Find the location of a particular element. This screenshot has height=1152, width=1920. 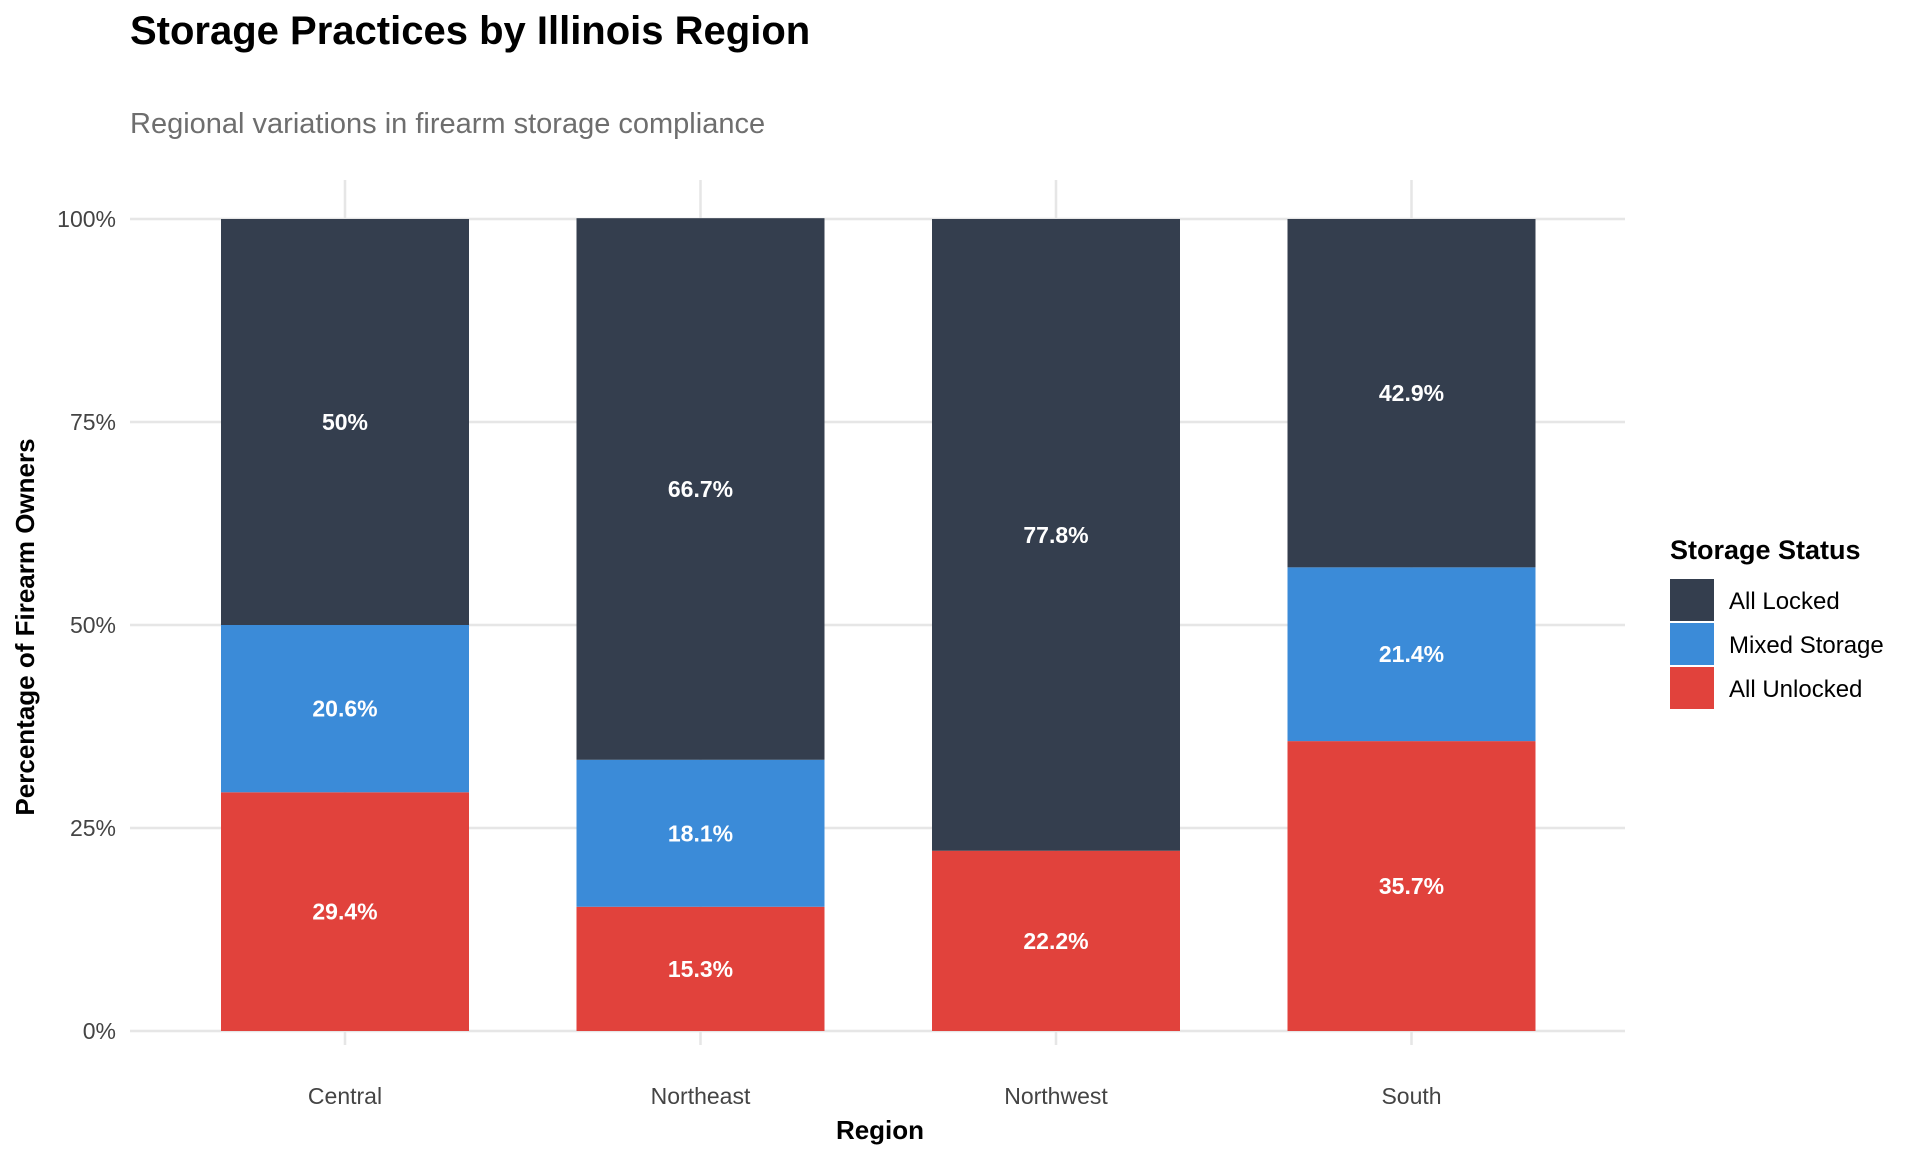

y-tick-label: 0% is located at coordinates (99, 1031).